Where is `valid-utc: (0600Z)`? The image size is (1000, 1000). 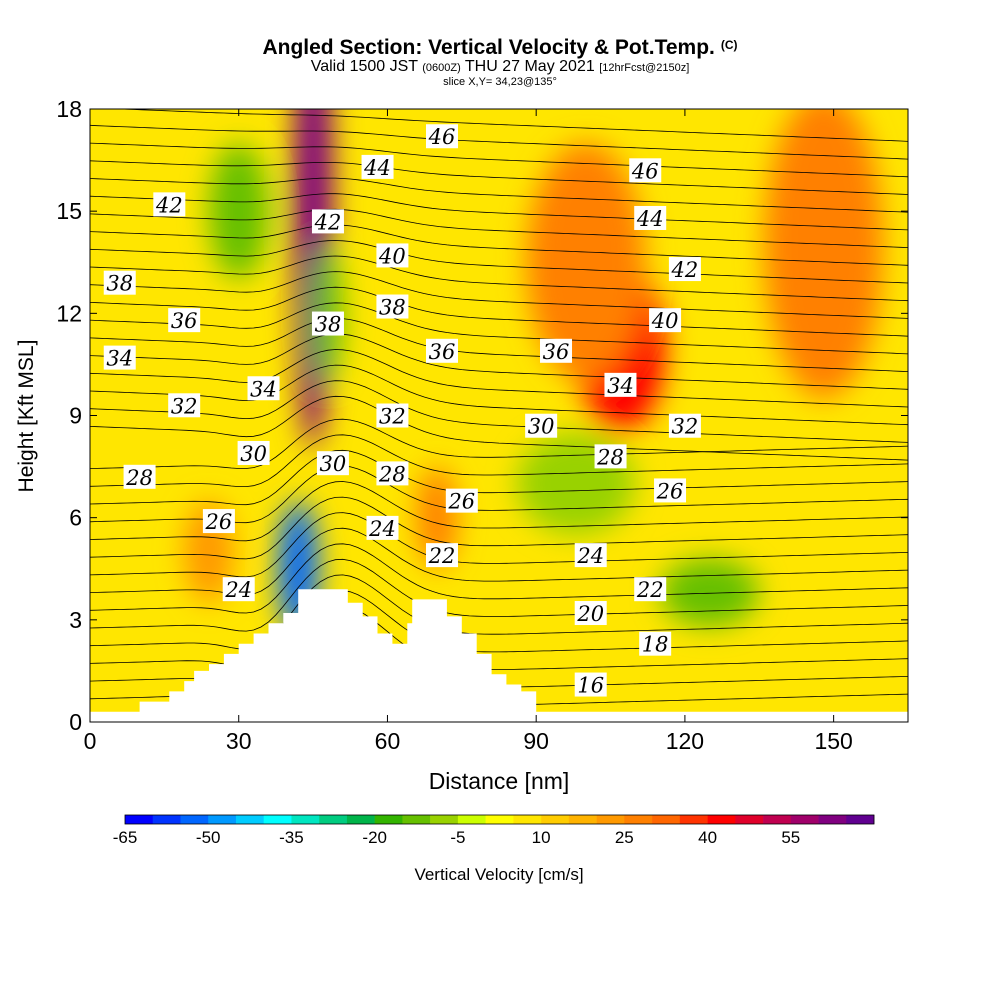
valid-utc: (0600Z) is located at coordinates (441, 68).